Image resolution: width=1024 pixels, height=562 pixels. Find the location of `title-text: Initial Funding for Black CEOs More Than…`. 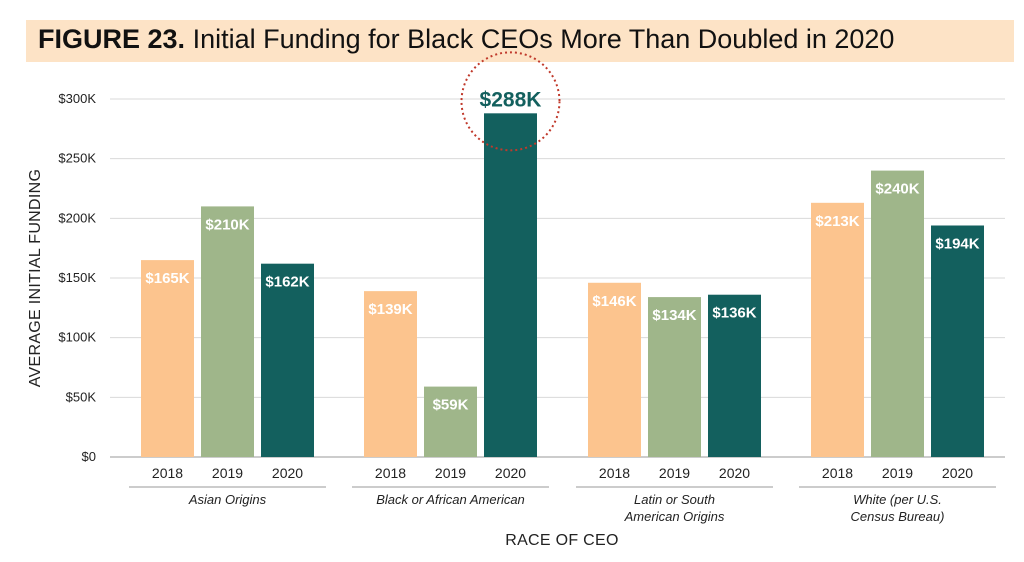

title-text: Initial Funding for Black CEOs More Than… is located at coordinates (543, 39).